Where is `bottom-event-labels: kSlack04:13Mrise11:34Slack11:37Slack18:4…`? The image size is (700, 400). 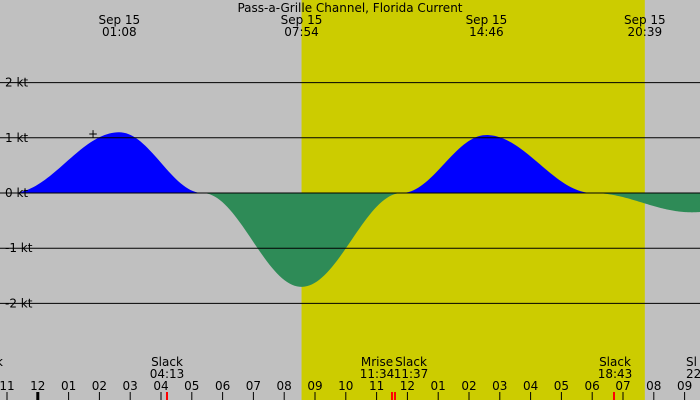 bottom-event-labels: kSlack04:13Mrise11:34Slack11:37Slack18:4… is located at coordinates (350, 368).